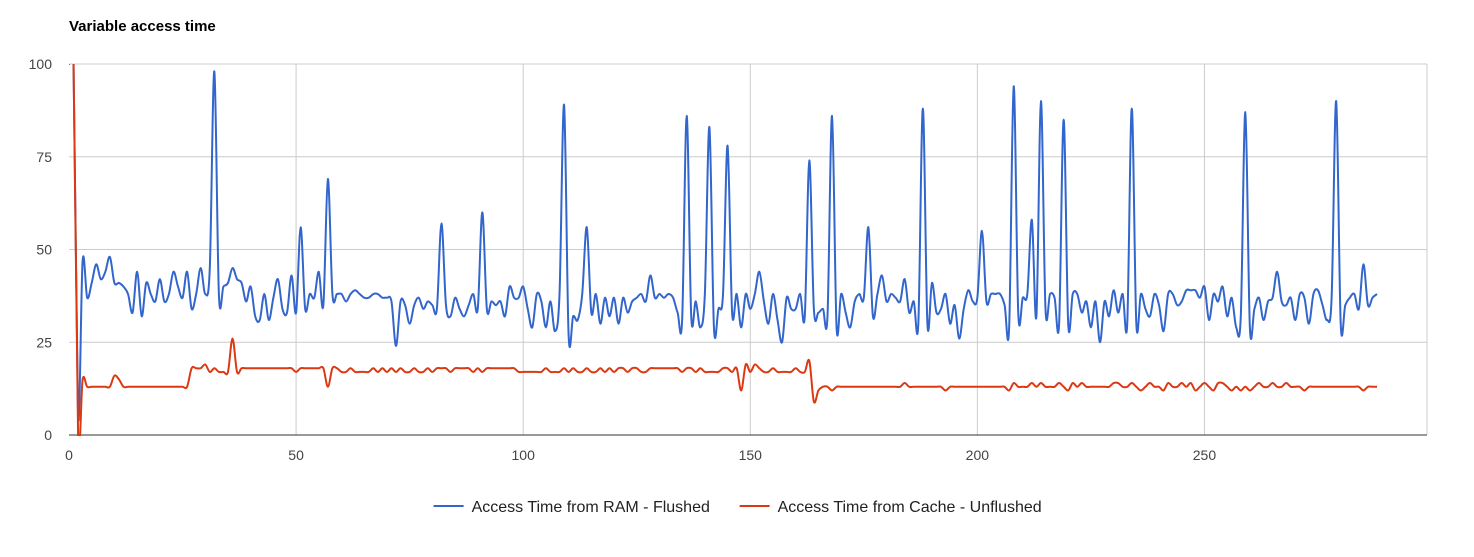 This screenshot has height=557, width=1474. I want to click on x-tick-label: 200, so click(978, 455).